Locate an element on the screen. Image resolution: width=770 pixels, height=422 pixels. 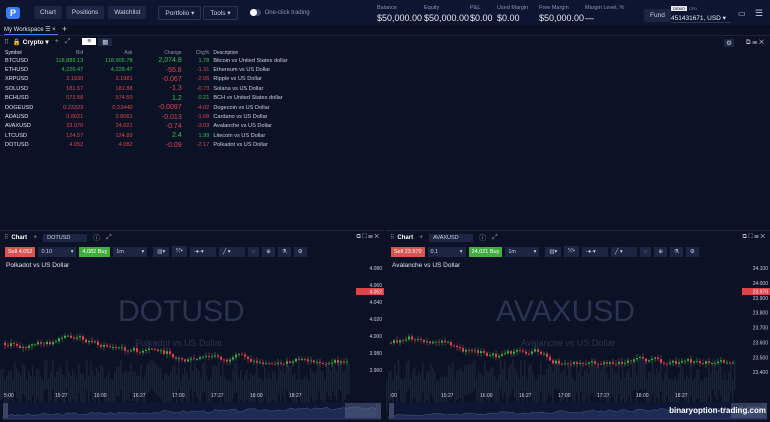
x-tick: 17:00 is located at coordinates (178, 396).